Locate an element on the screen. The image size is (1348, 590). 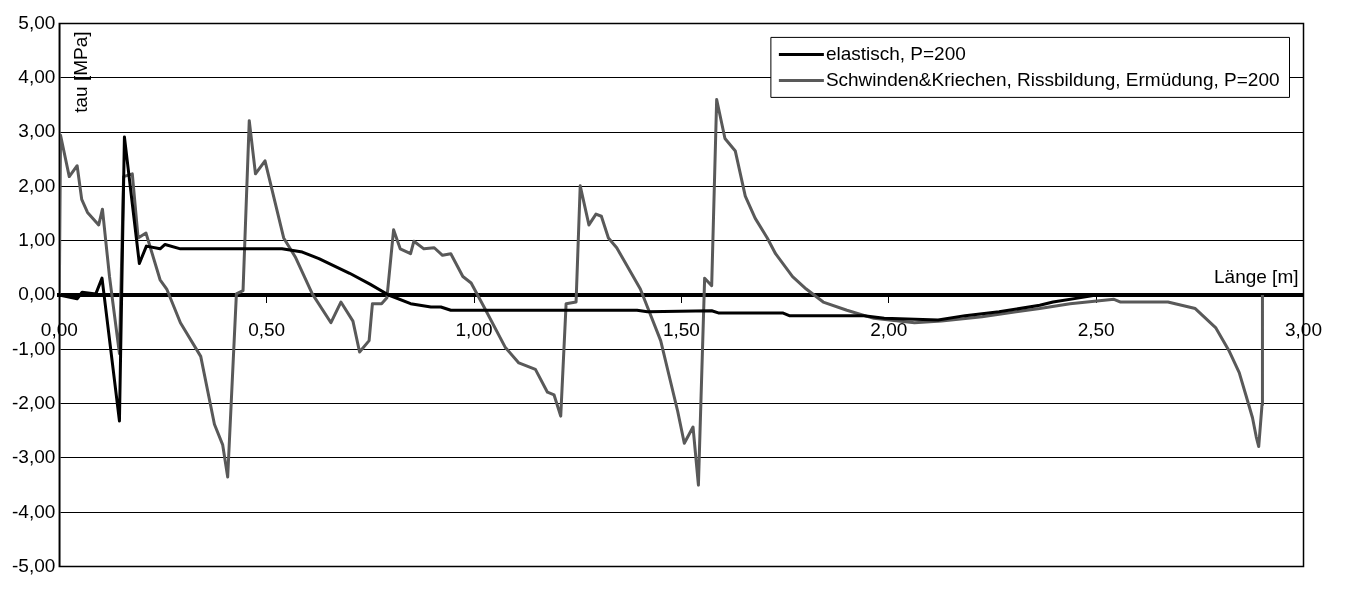
x-tick-label: 1,50 is located at coordinates (681, 329).